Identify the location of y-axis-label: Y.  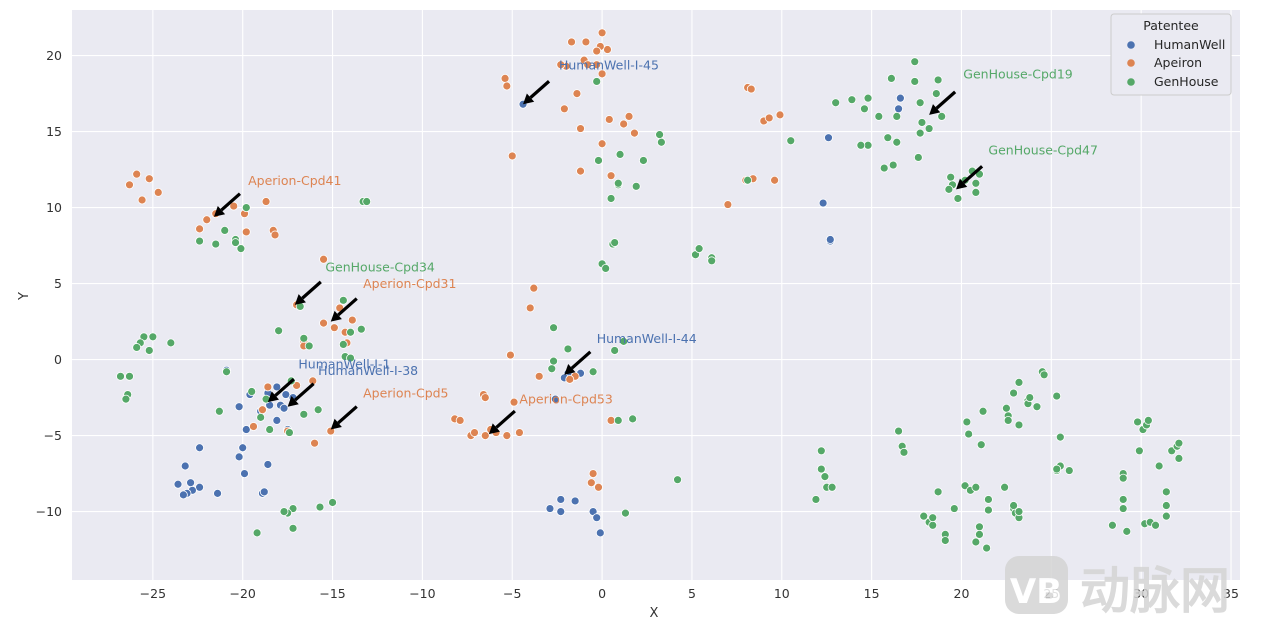
(24, 296).